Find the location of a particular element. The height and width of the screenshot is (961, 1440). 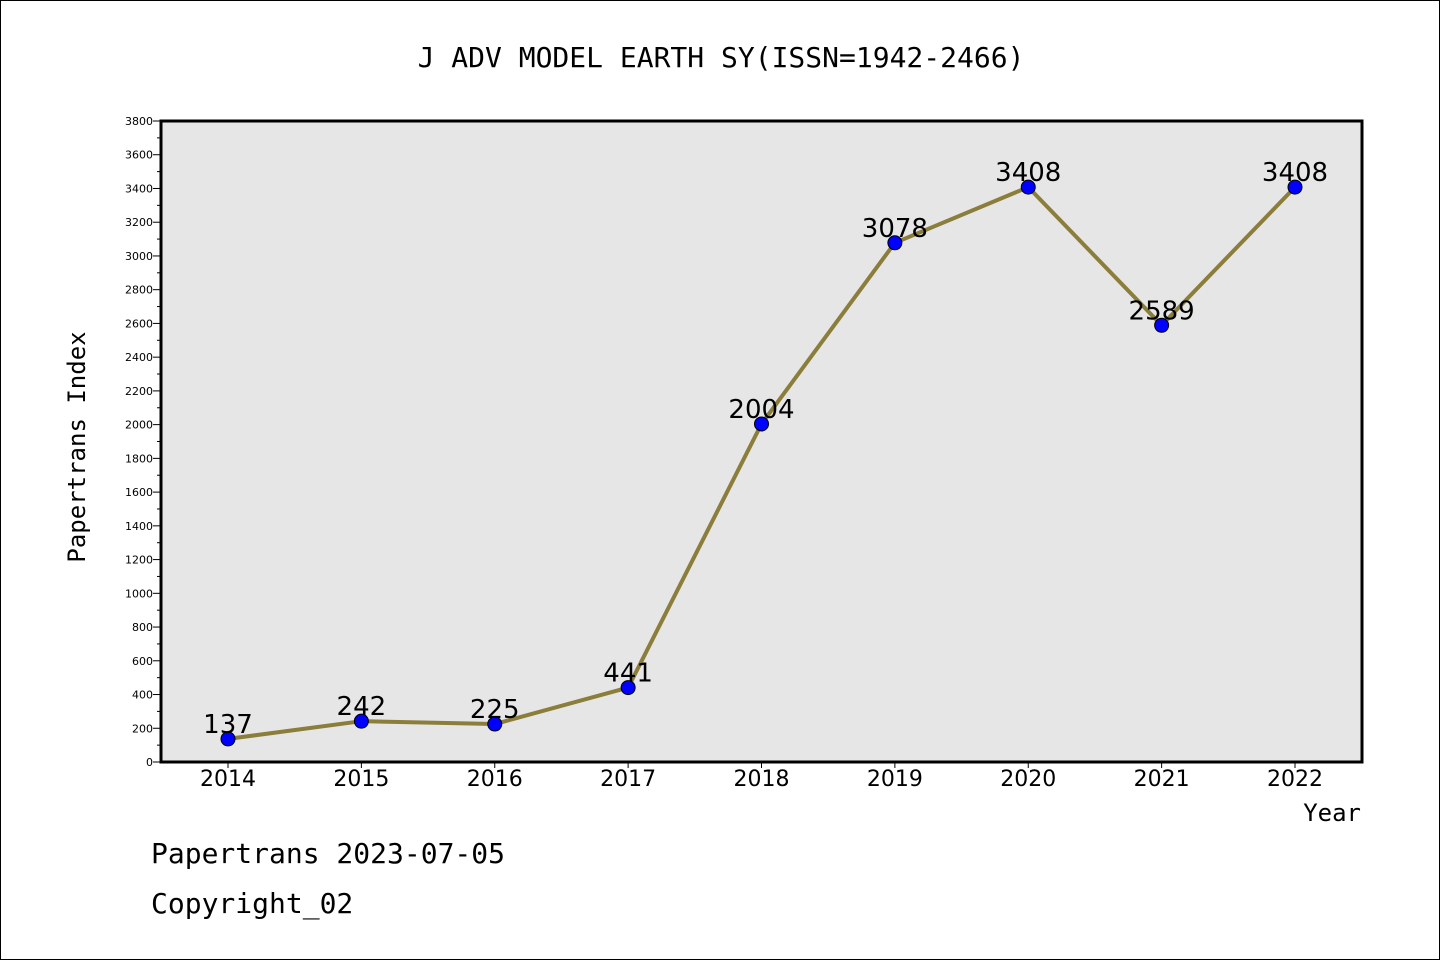

y-tick-label: 2800 is located at coordinates (139, 290).